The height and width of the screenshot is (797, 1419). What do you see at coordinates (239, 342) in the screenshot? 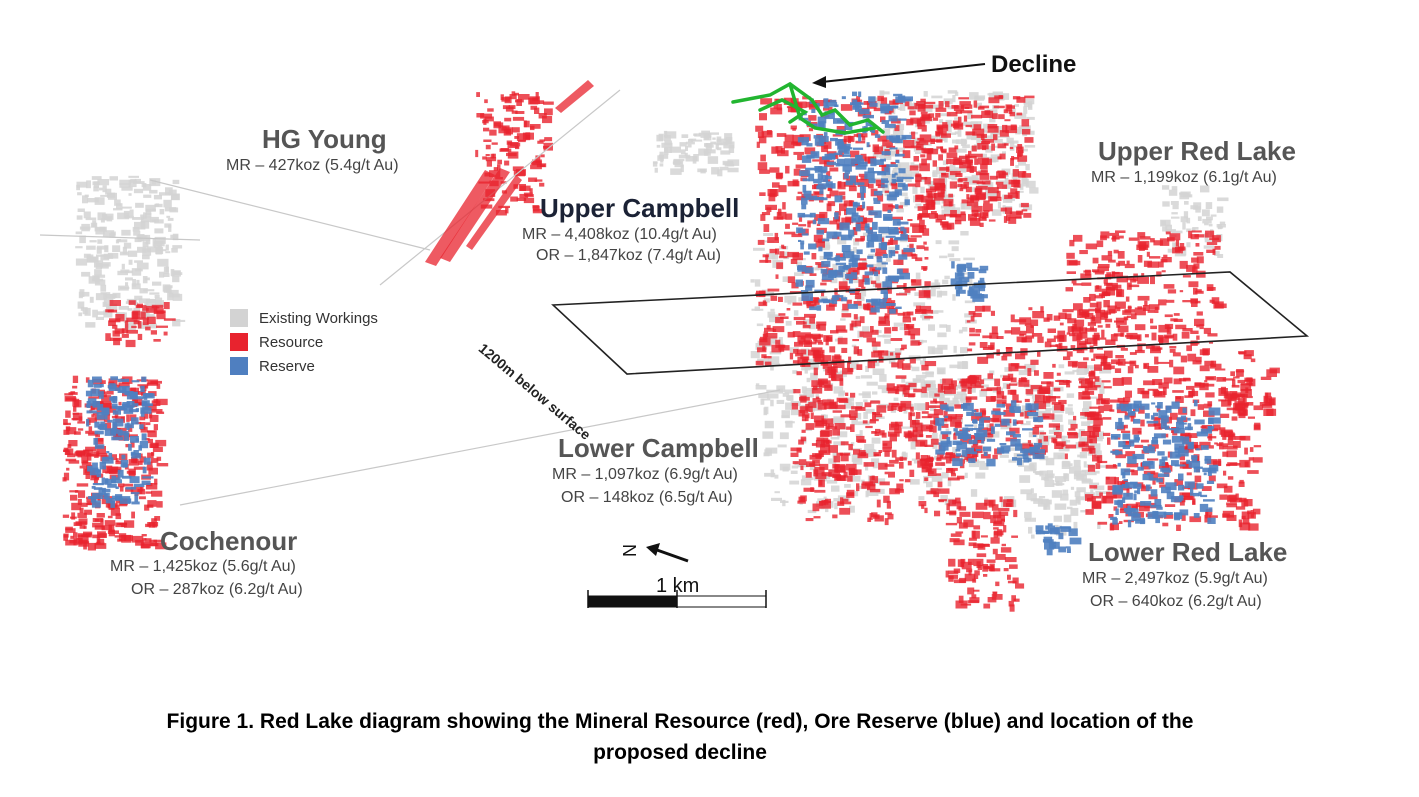
I see `legend-swatch-resource` at bounding box center [239, 342].